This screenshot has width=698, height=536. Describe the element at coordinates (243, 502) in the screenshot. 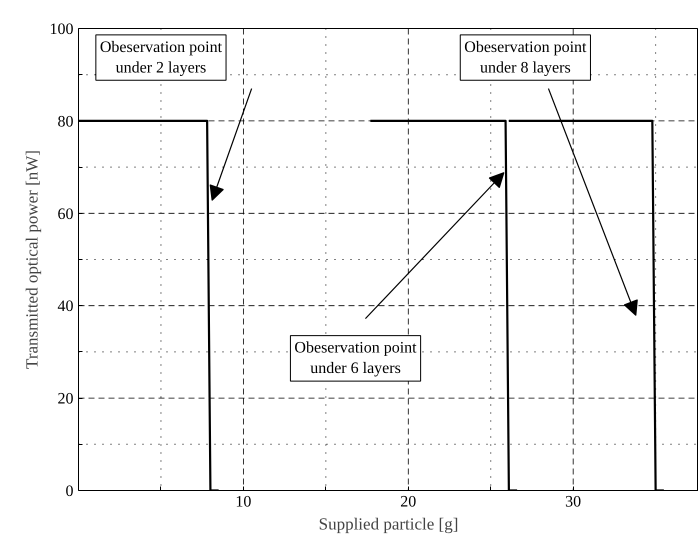

I see `x-tick-label: 10` at that location.